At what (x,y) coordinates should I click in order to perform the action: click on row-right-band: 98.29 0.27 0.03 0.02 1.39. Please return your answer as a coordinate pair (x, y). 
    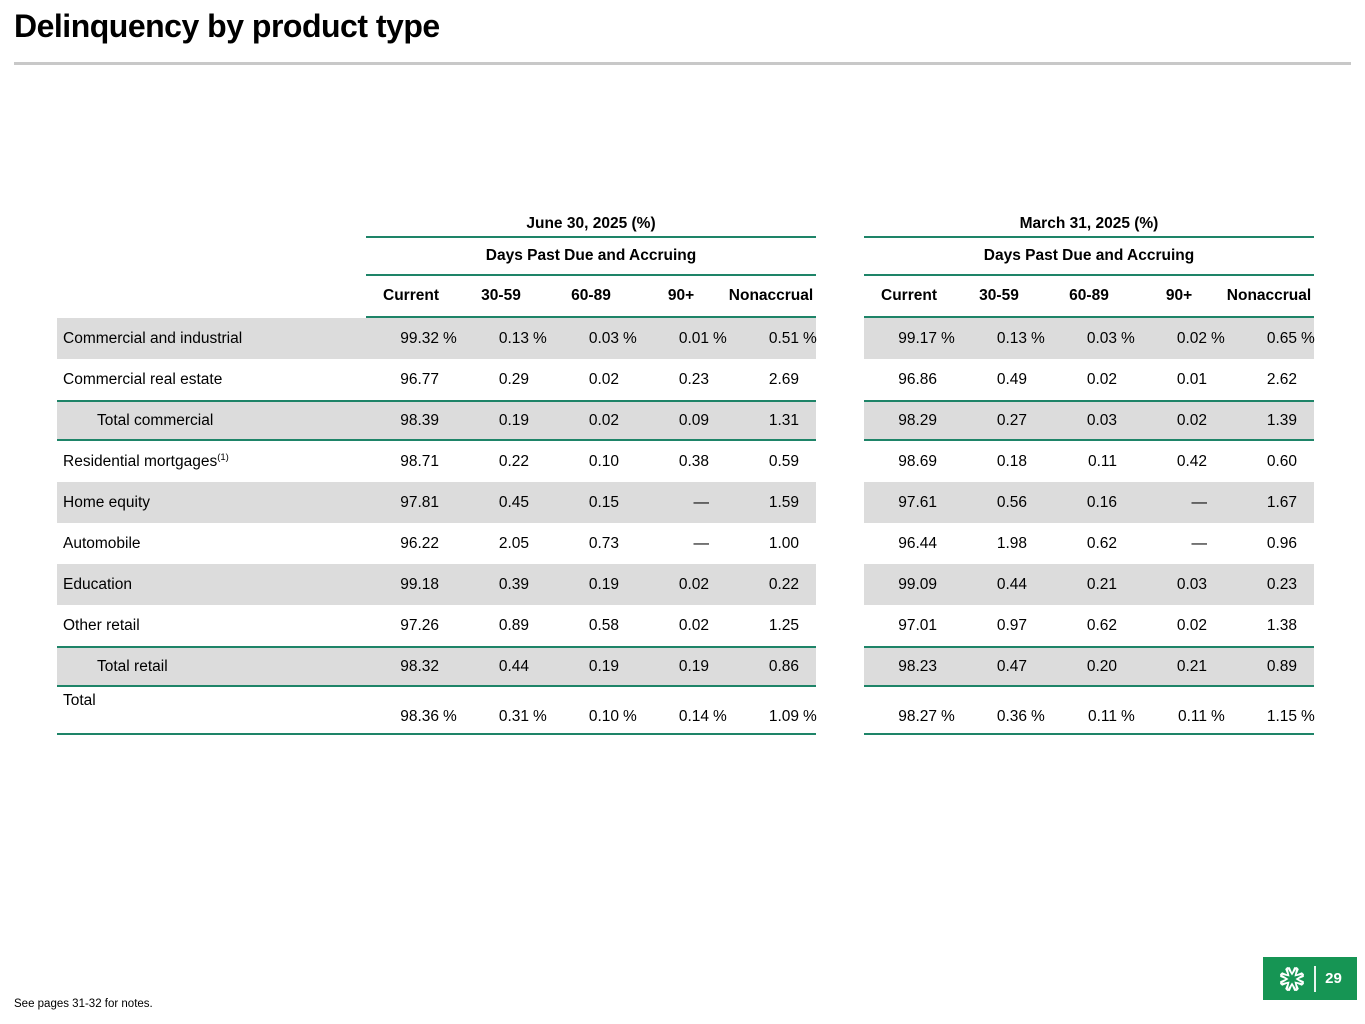
    Looking at the image, I should click on (1089, 420).